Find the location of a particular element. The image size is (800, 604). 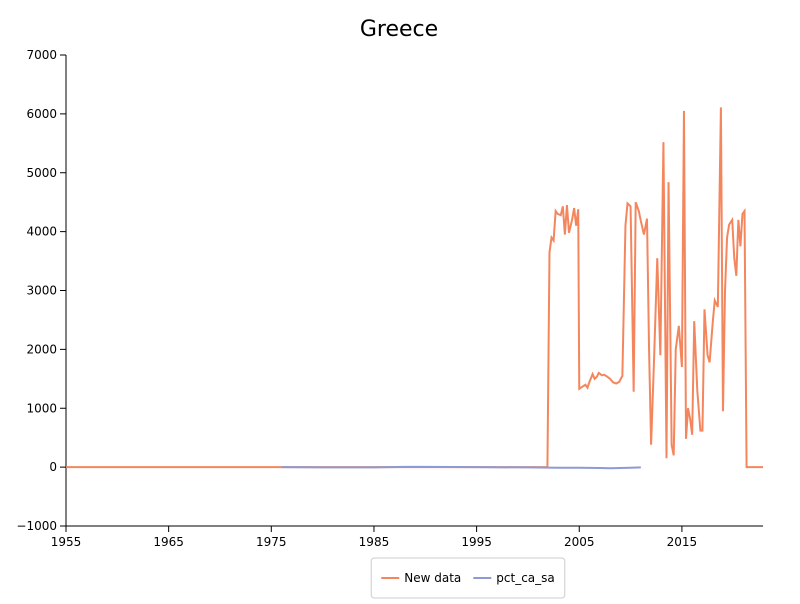

x-tick-label: 1985 is located at coordinates (374, 542).